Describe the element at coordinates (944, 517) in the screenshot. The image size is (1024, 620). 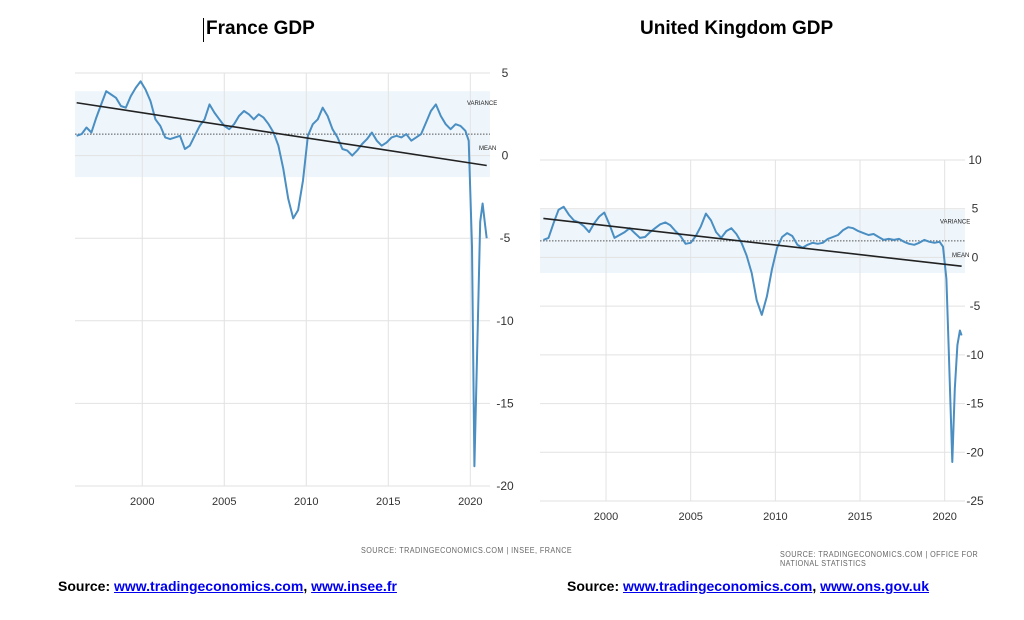
I see `uk-x-tick-label: 2020` at that location.